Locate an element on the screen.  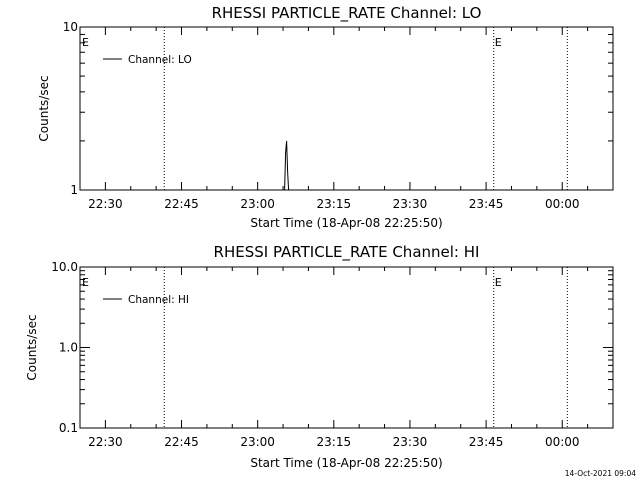
footer-timestamp: 14-Oct-2021 09:04 is located at coordinates (600, 473).